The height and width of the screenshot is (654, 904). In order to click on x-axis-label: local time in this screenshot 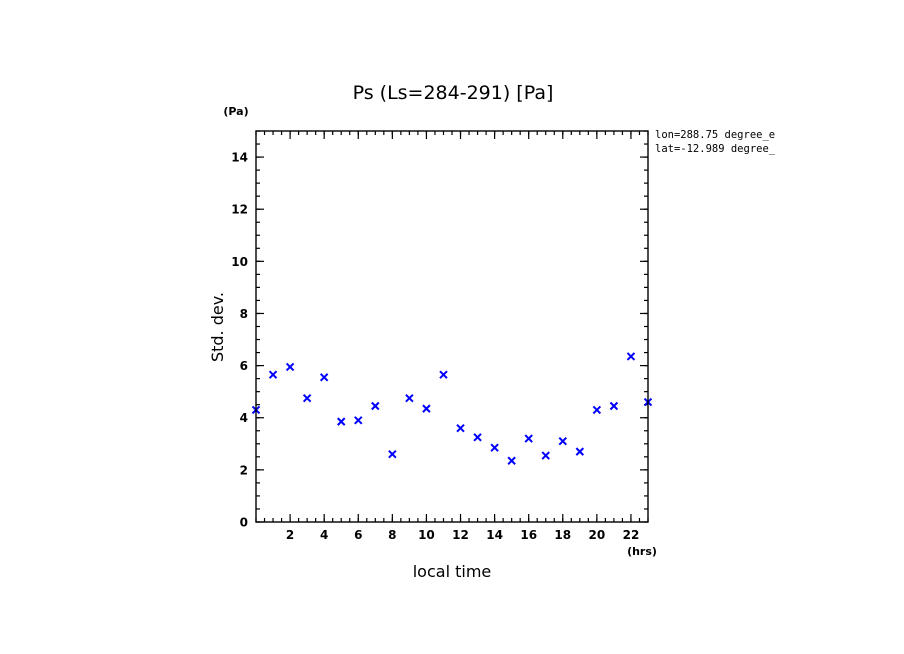, I will do `click(452, 571)`.